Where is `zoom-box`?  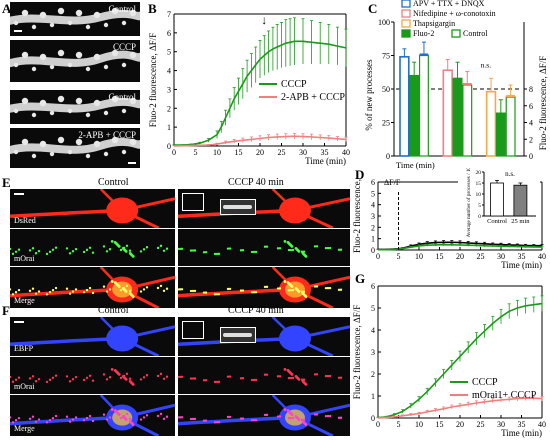
zoom-box is located at coordinates (193, 330).